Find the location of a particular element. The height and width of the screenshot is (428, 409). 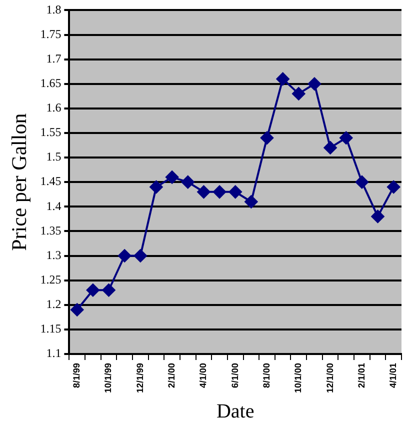

x-tick-label: 2/1/01 is located at coordinates (361, 375).